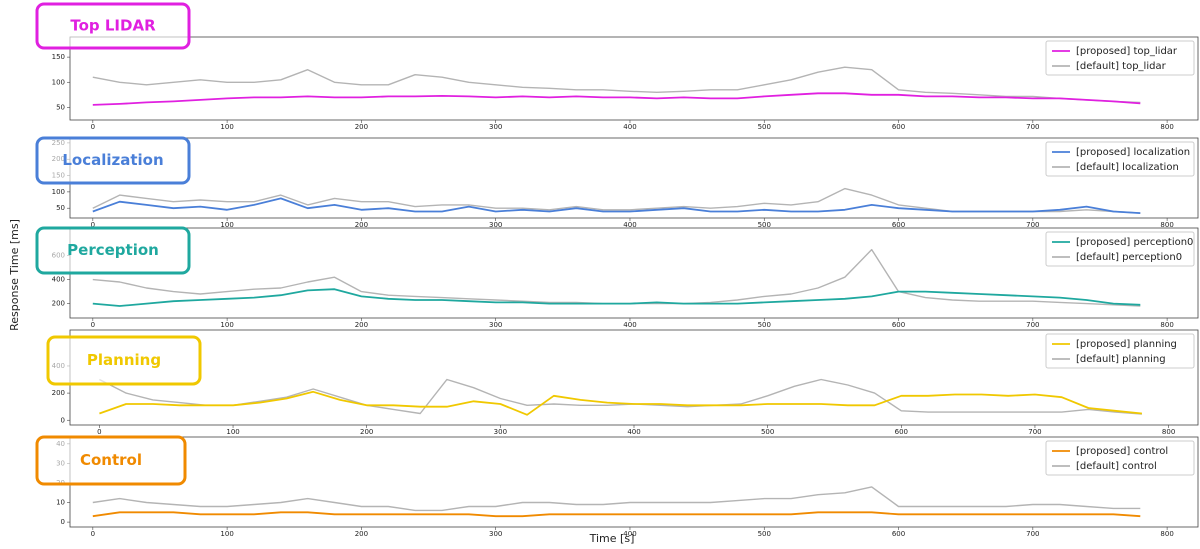 The height and width of the screenshot is (549, 1200). Describe the element at coordinates (60, 503) in the screenshot. I see `y-tick-label: 10` at that location.